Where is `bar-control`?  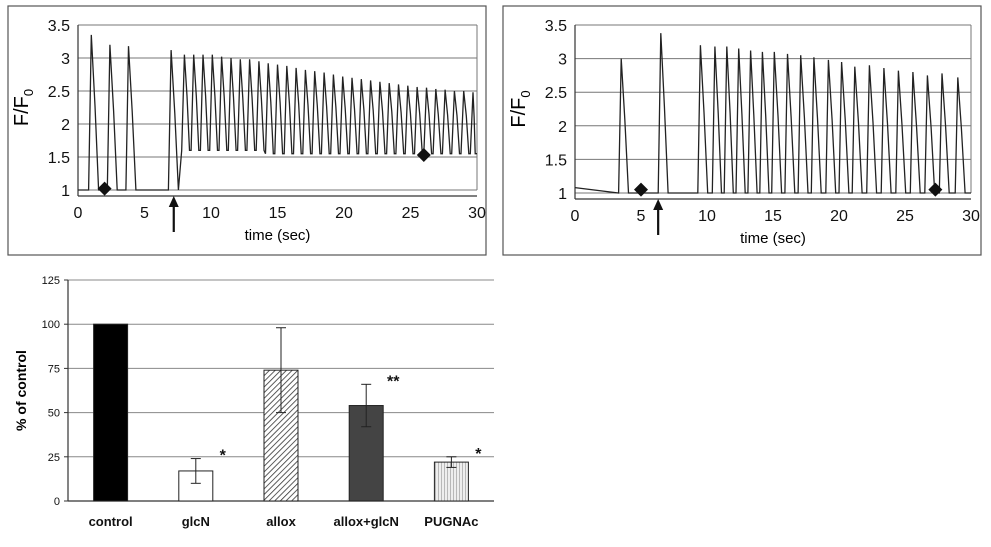 bar-control is located at coordinates (111, 412).